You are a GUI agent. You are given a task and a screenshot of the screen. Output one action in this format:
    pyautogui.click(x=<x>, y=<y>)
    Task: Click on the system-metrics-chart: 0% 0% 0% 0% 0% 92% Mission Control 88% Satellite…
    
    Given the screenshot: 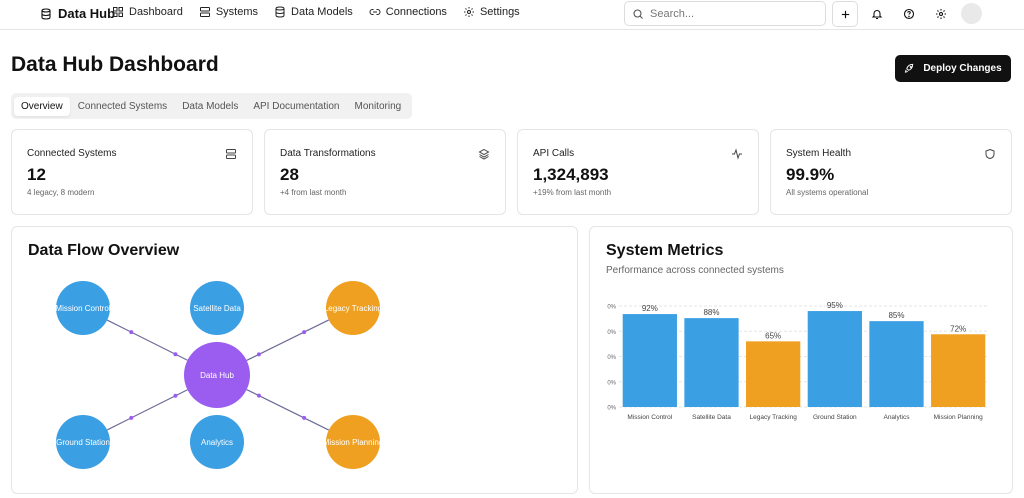 What is the action you would take?
    pyautogui.click(x=798, y=361)
    